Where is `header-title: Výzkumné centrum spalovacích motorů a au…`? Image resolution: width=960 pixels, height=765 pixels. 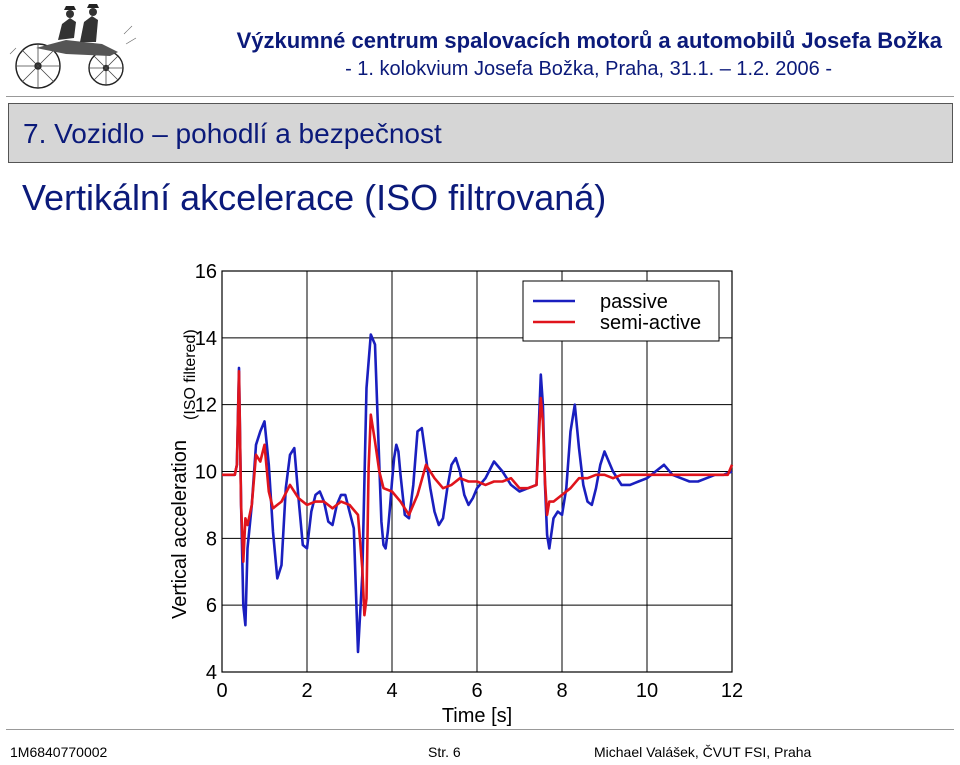
header-title: Výzkumné centrum spalovacích motorů a au… is located at coordinates (589, 40).